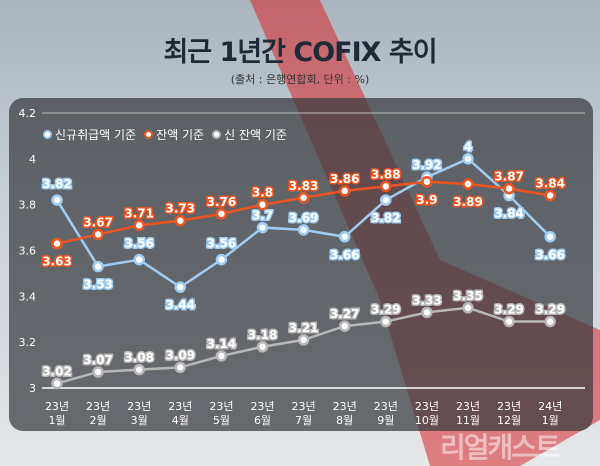  I want to click on data-label: 3.14, so click(222, 344).